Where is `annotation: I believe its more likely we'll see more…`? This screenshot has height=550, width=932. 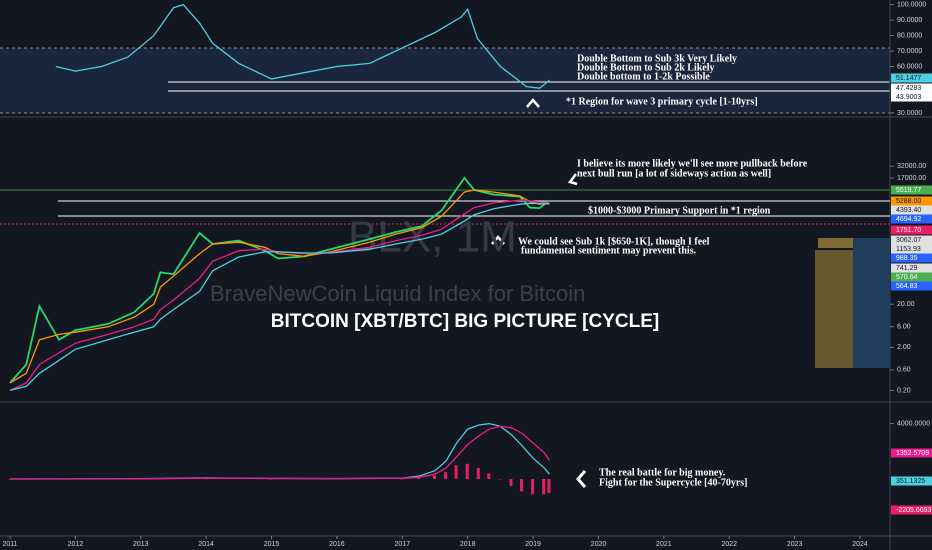 annotation: I believe its more likely we'll see more… is located at coordinates (692, 163).